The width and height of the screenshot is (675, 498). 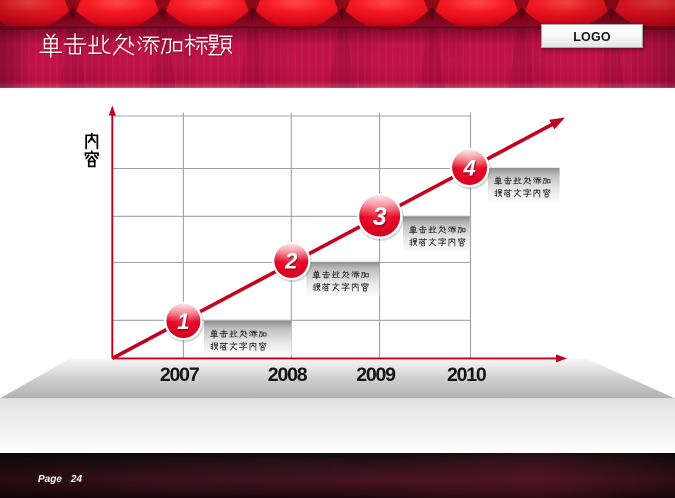 What do you see at coordinates (467, 375) in the screenshot?
I see `svg-text: 2010` at bounding box center [467, 375].